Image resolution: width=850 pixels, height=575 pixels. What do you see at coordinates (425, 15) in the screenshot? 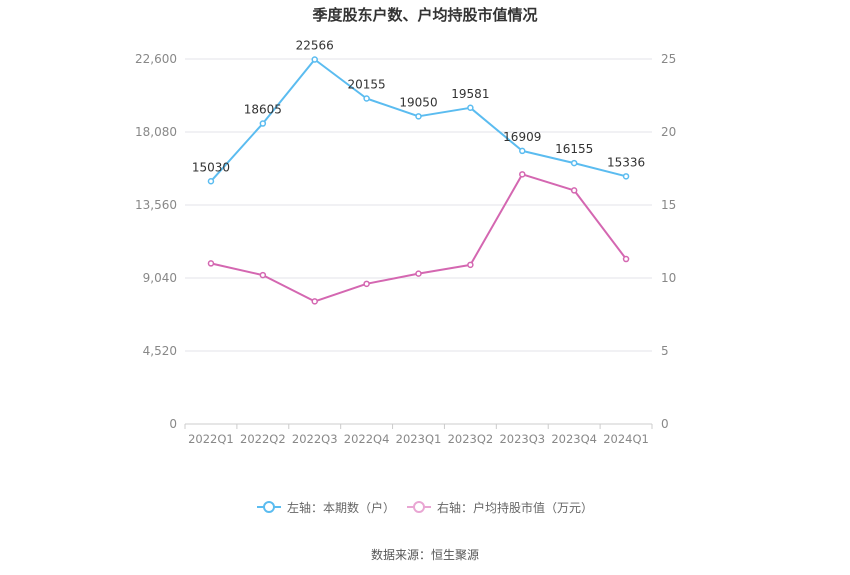
I see `chart-title: 季度股东户数、户均持股市值情况` at bounding box center [425, 15].